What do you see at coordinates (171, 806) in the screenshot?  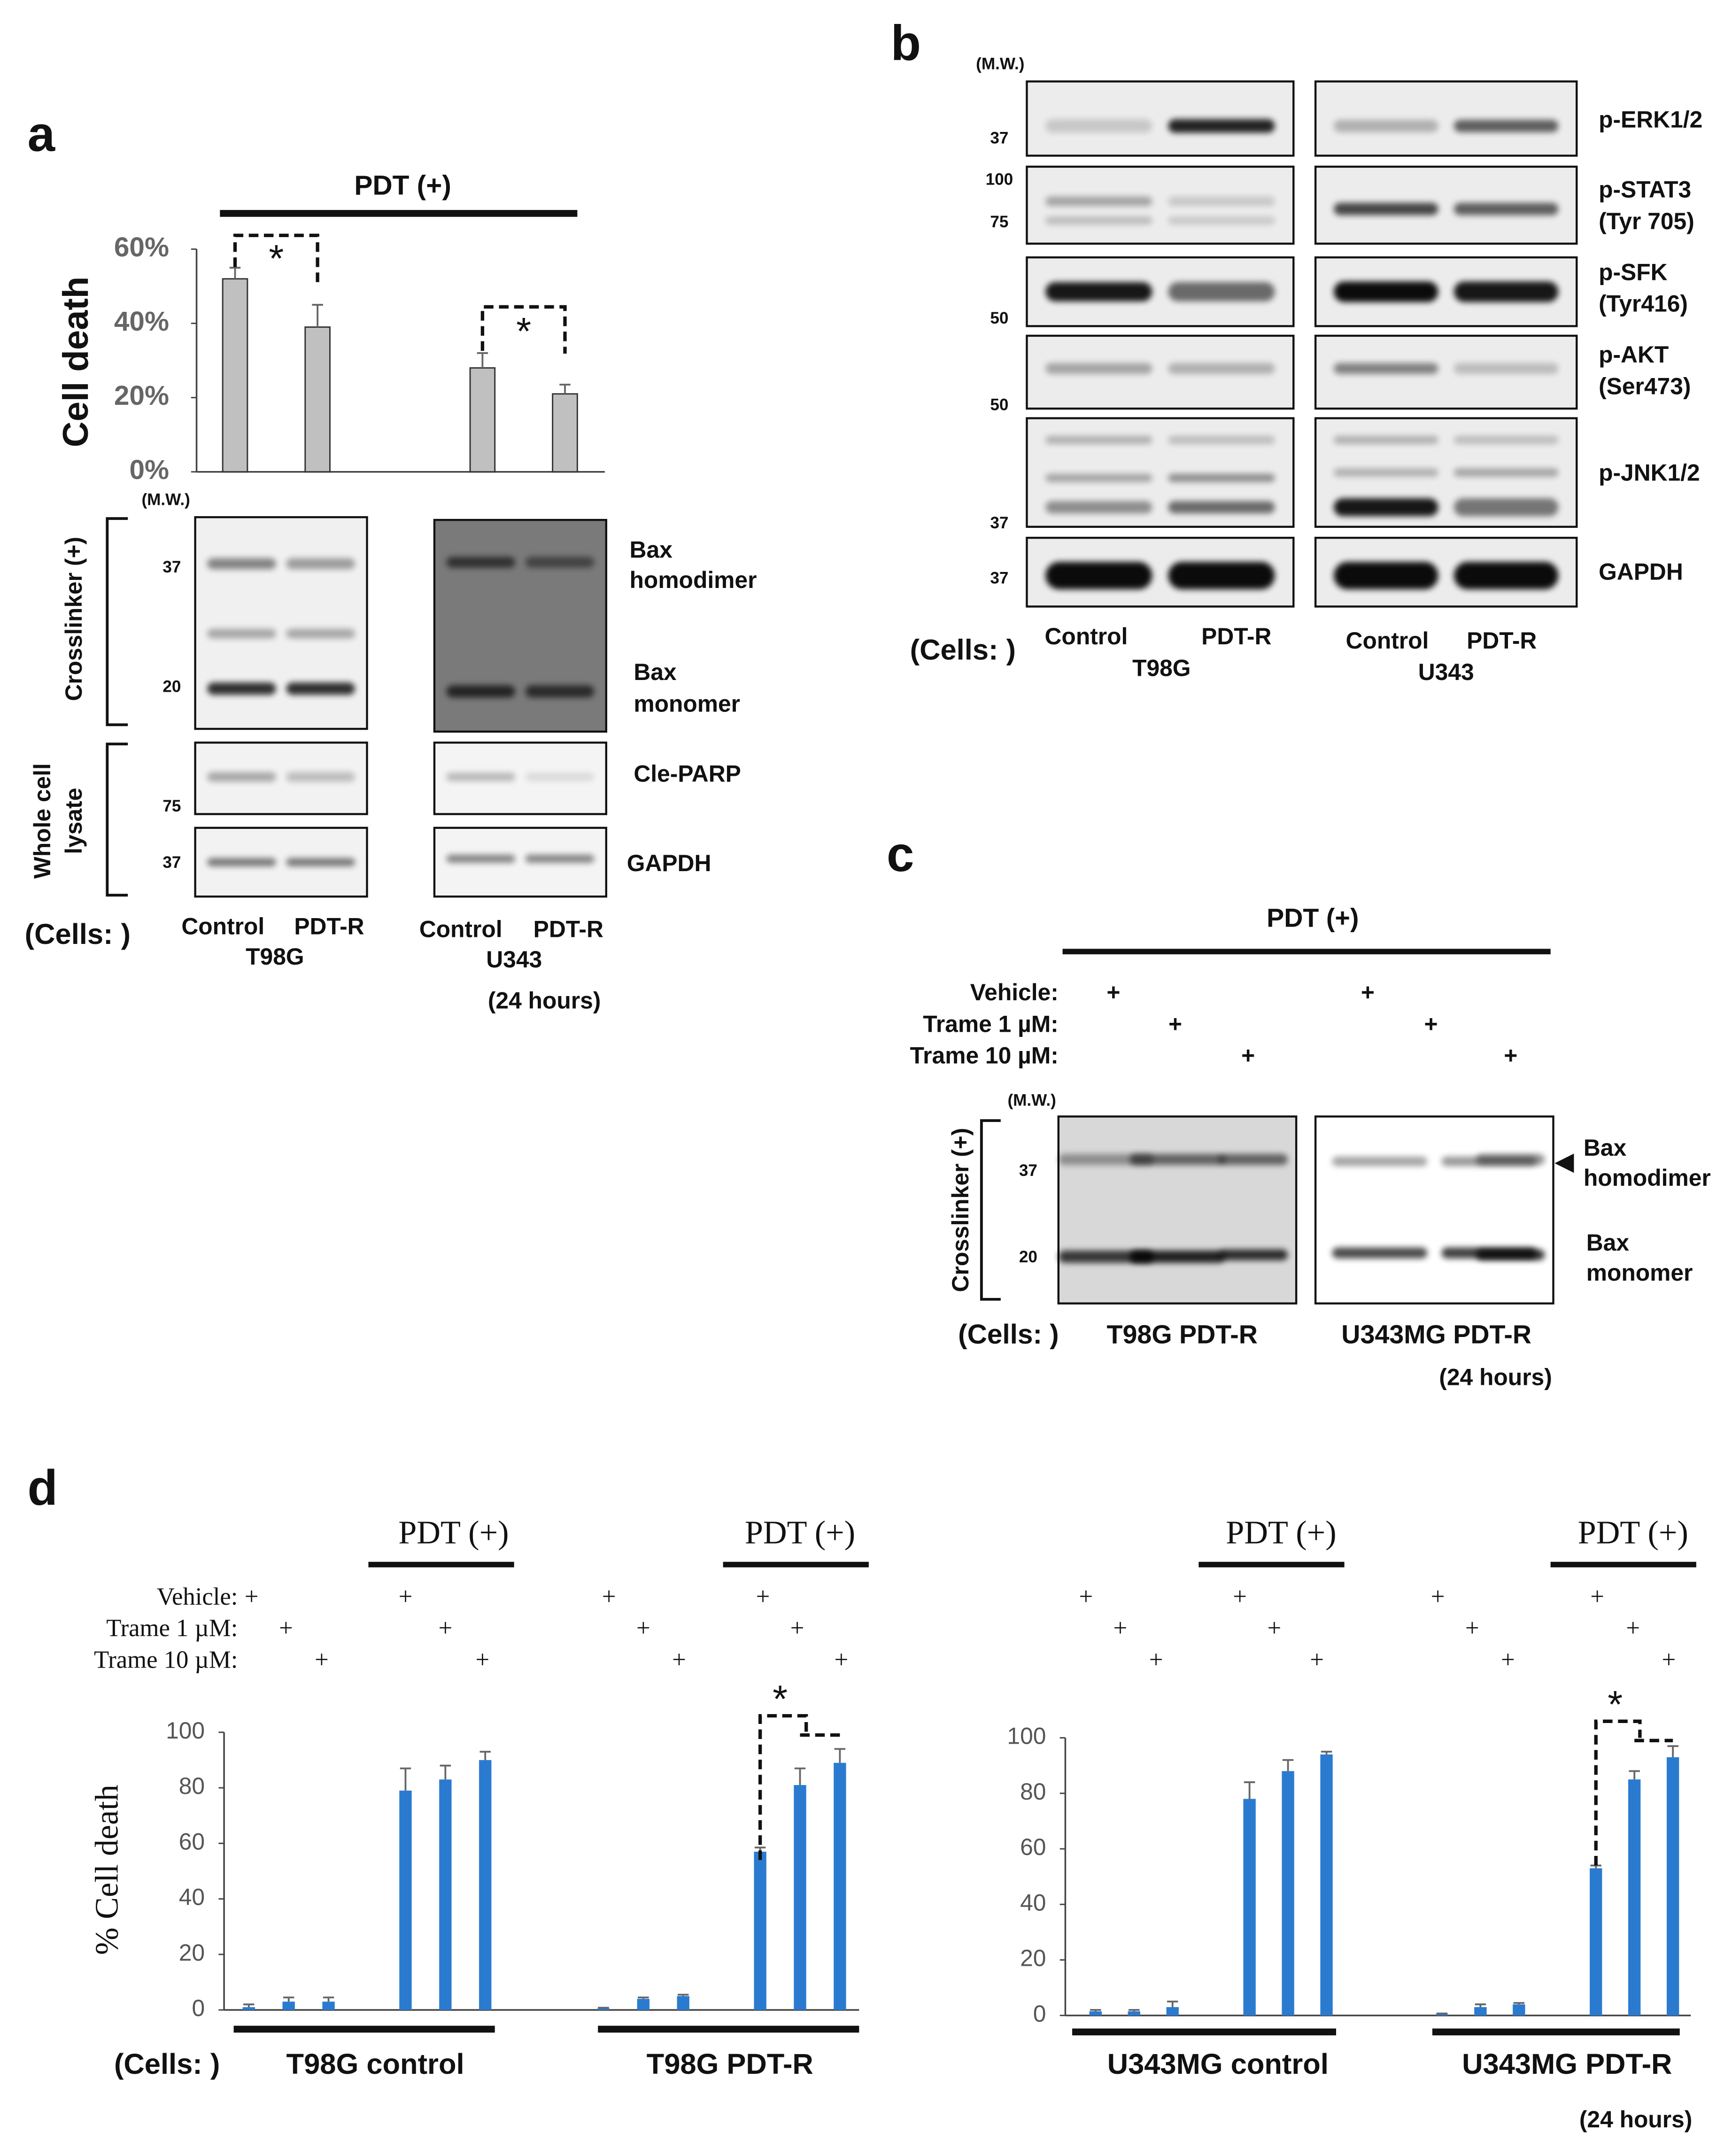 I see `label: 75` at bounding box center [171, 806].